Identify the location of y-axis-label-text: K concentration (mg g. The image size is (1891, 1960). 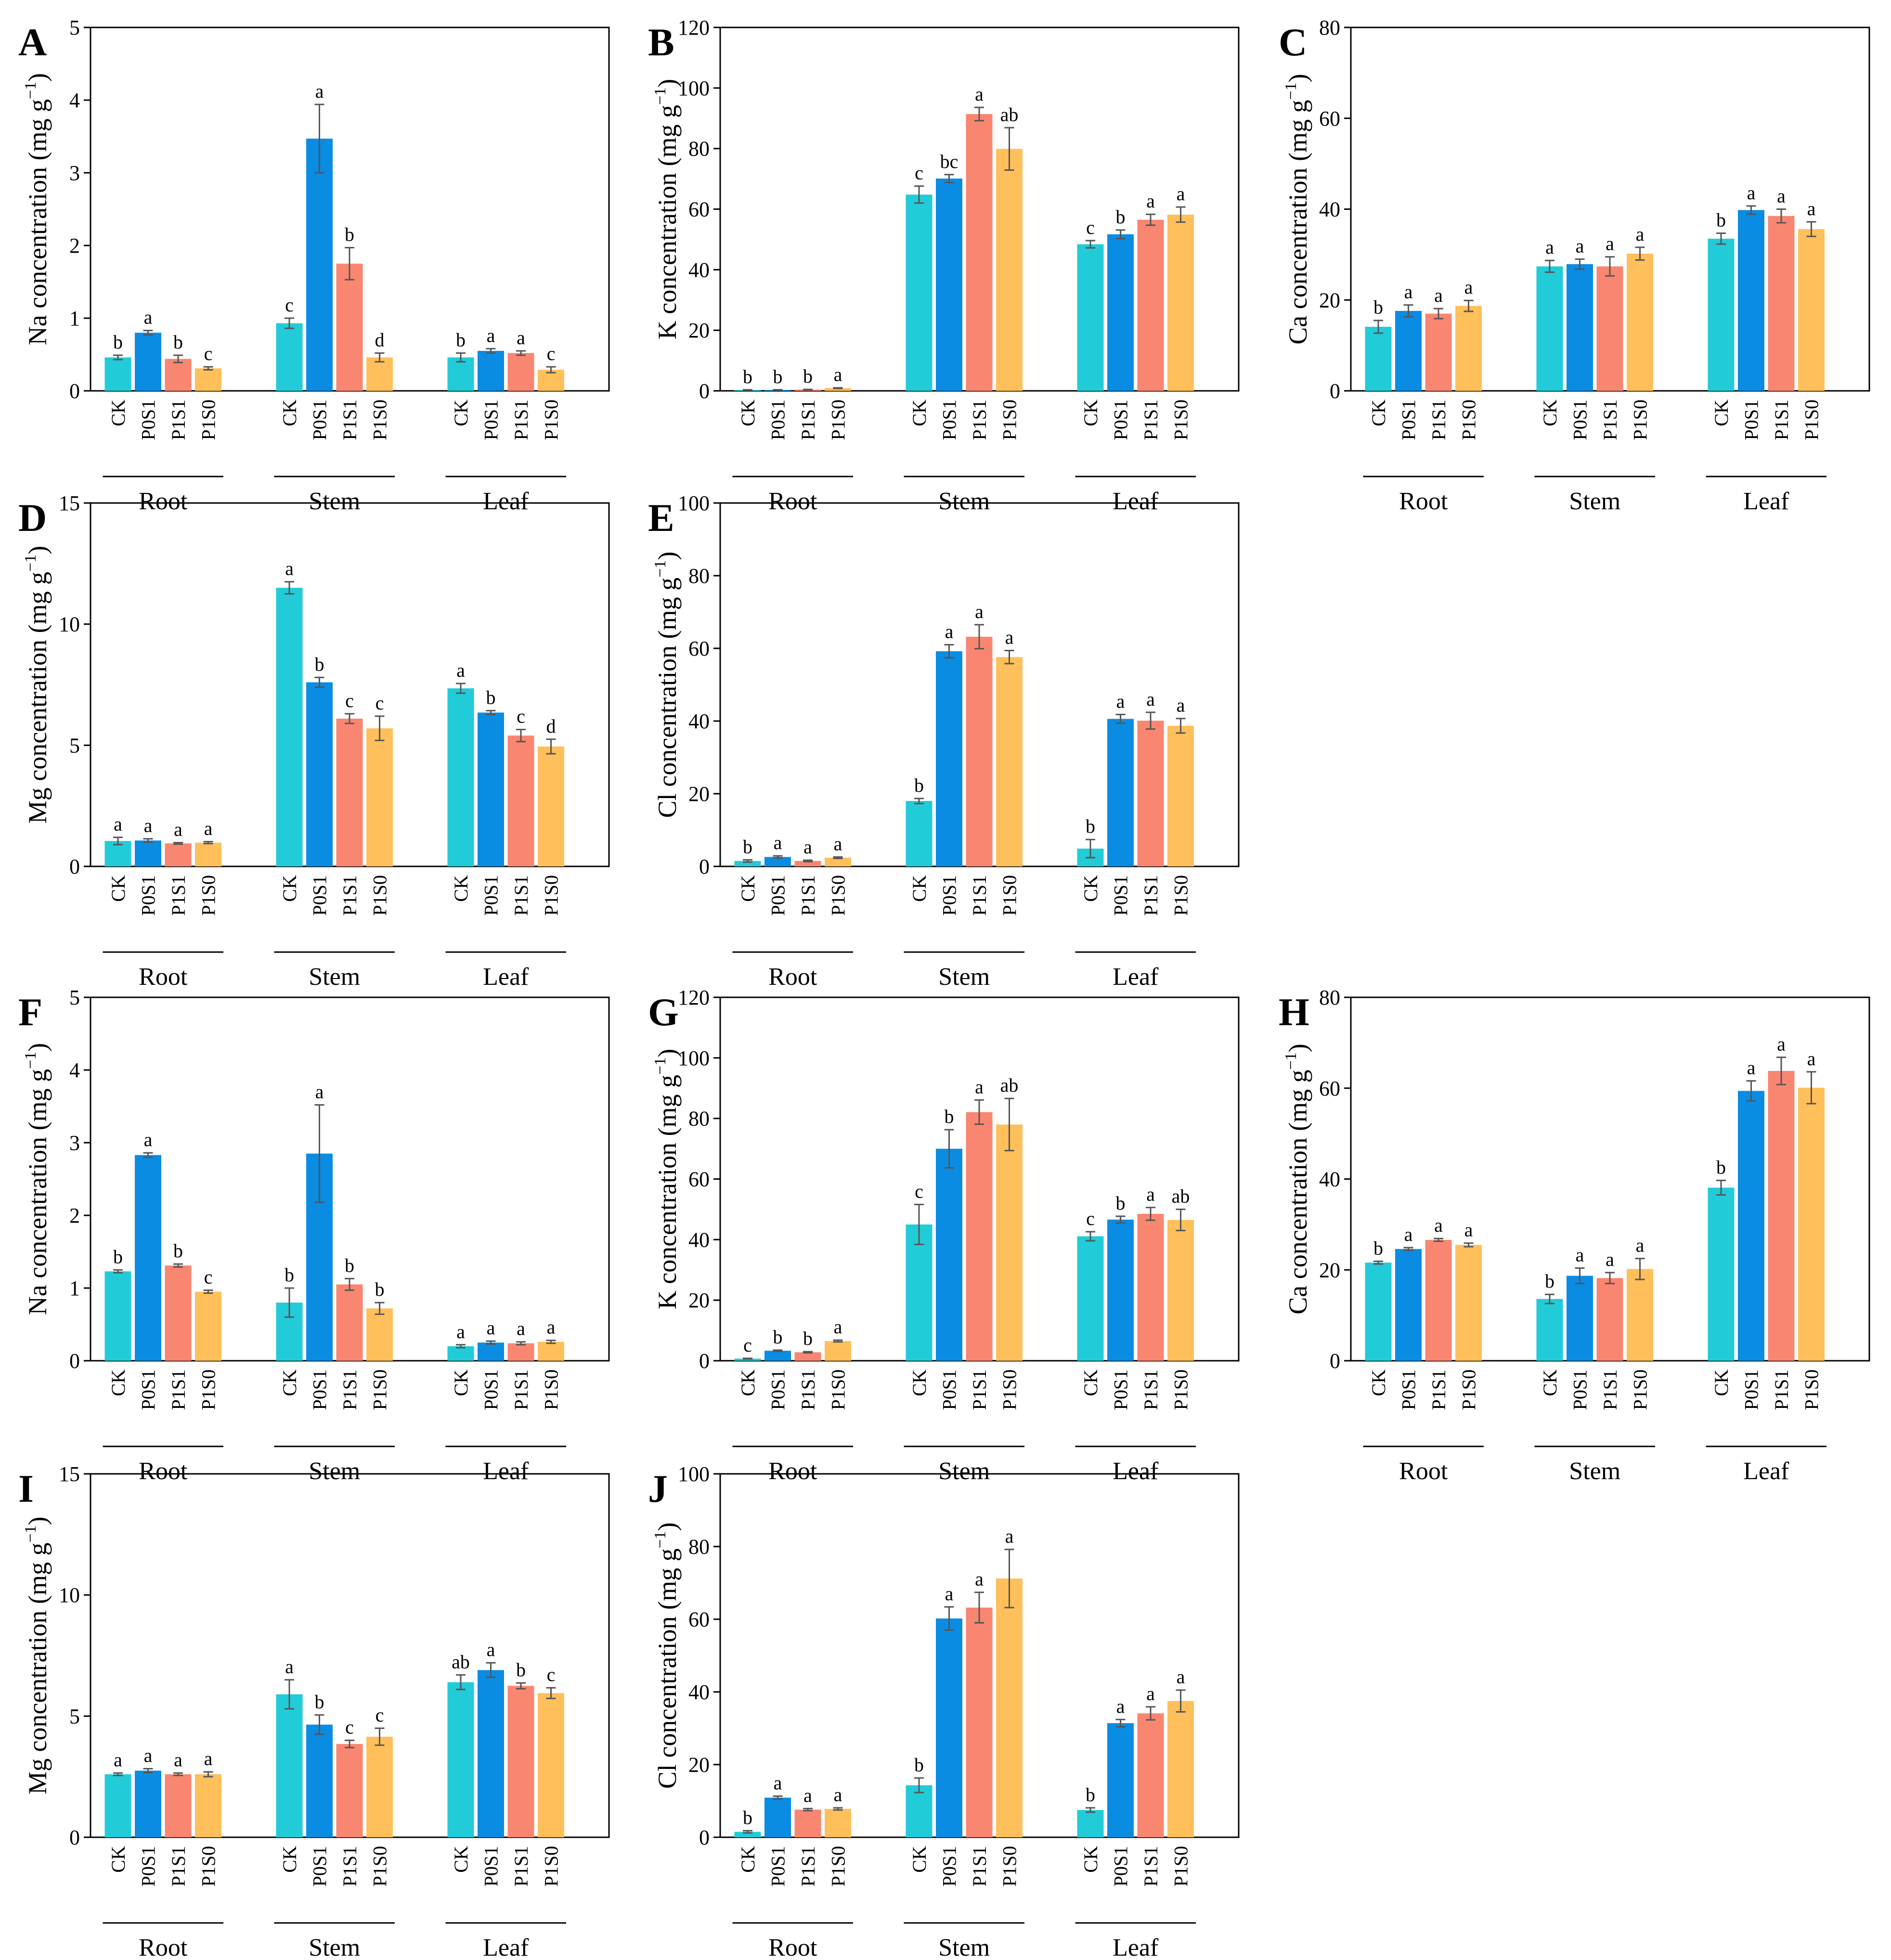
(667, 222).